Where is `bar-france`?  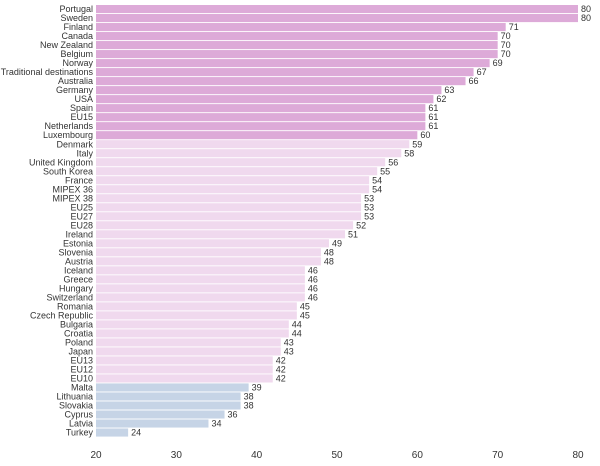 bar-france is located at coordinates (233, 180).